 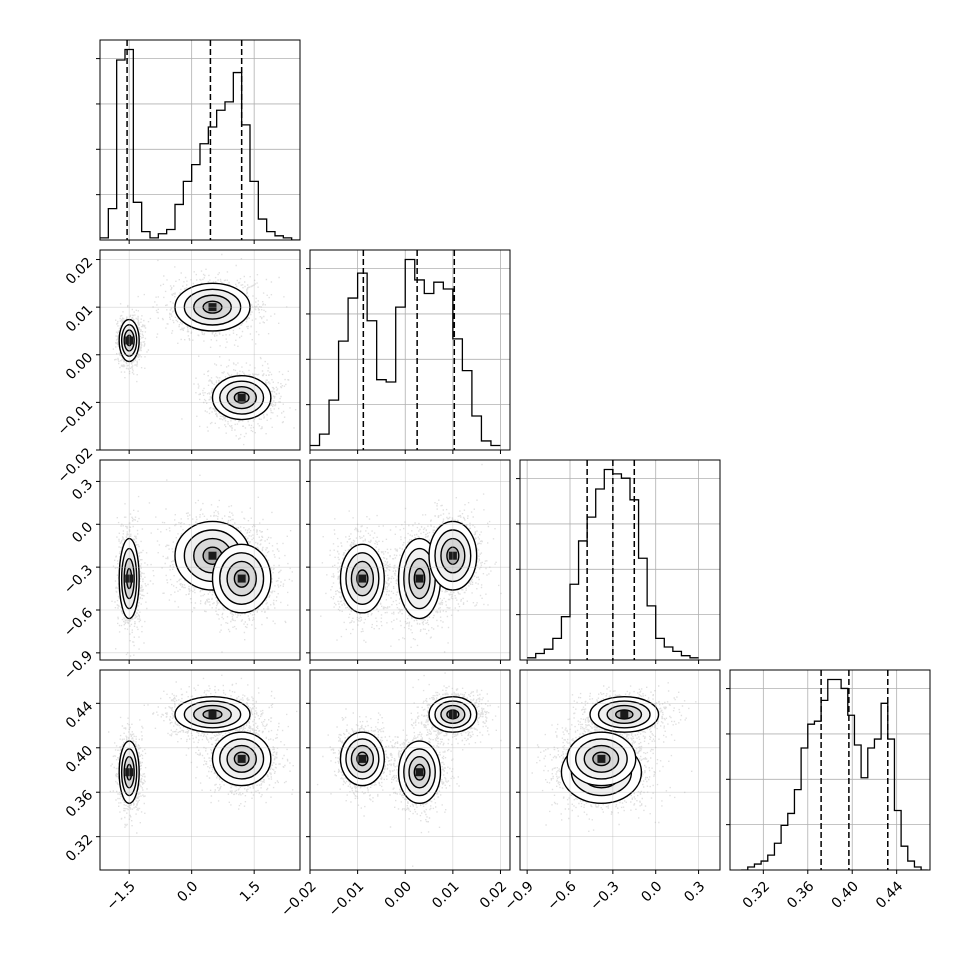 What do you see at coordinates (82, 489) in the screenshot?
I see `y-tick-label: 0.3` at bounding box center [82, 489].